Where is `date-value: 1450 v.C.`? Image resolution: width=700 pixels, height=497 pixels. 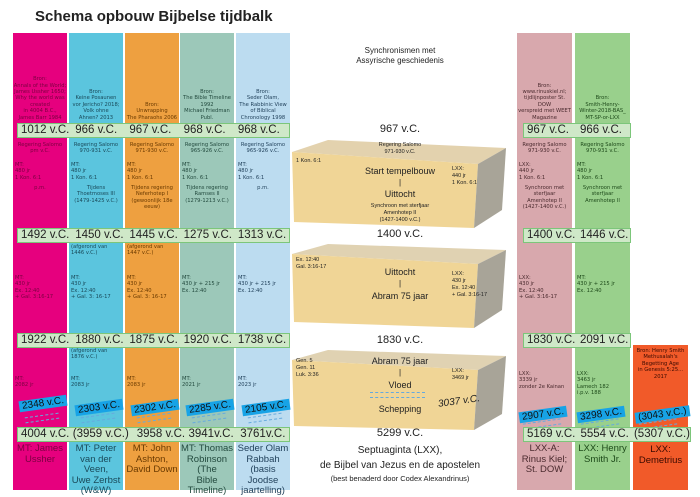
date-value: 1450 v.C. is located at coordinates (99, 235).